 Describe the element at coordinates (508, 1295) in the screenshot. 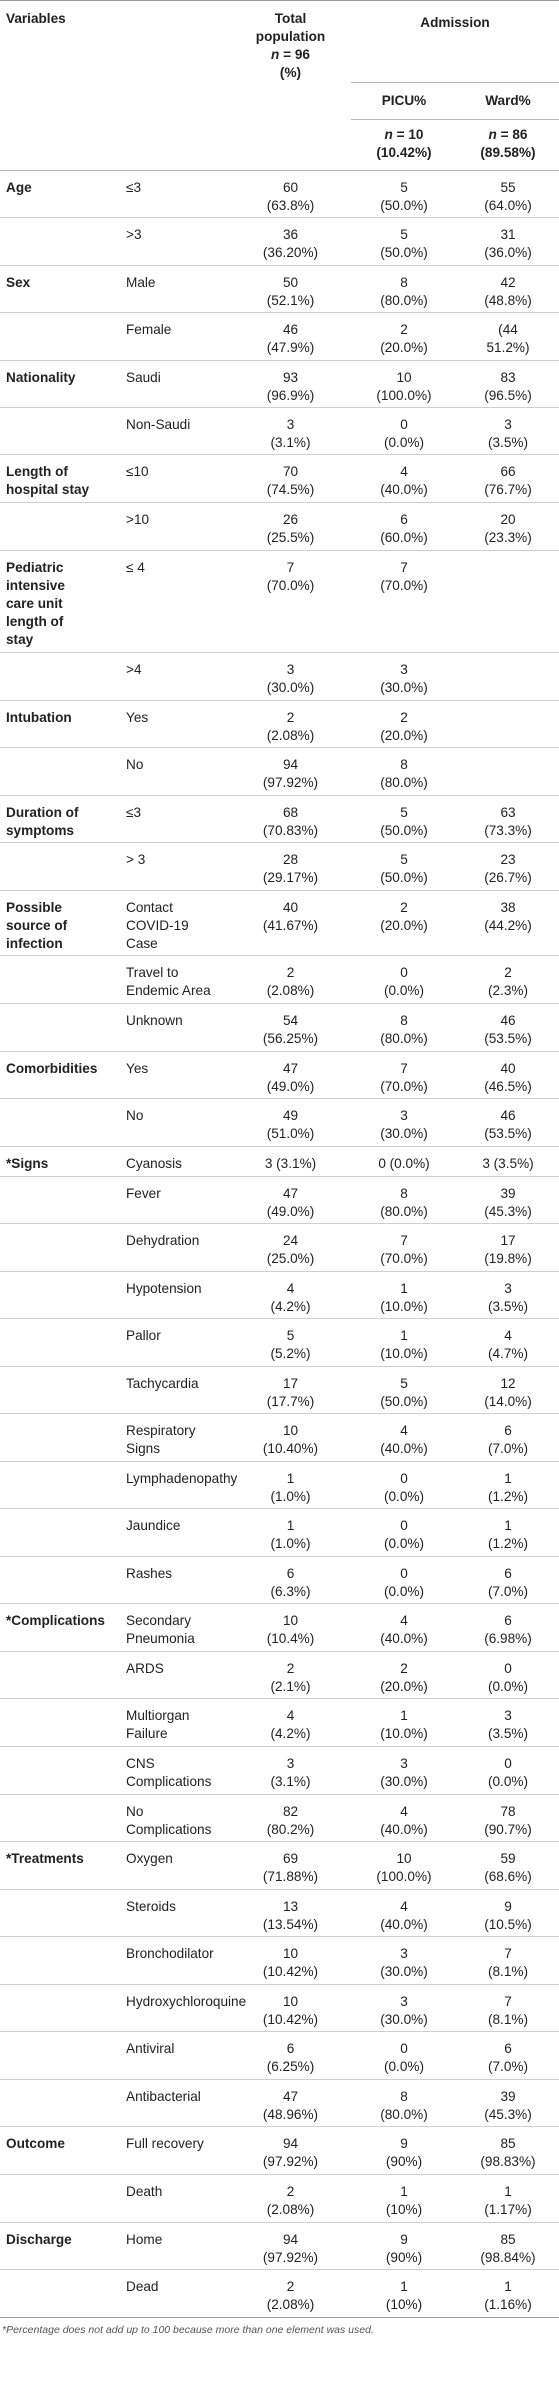

I see `ward-cell: 3 (3.5%)` at that location.